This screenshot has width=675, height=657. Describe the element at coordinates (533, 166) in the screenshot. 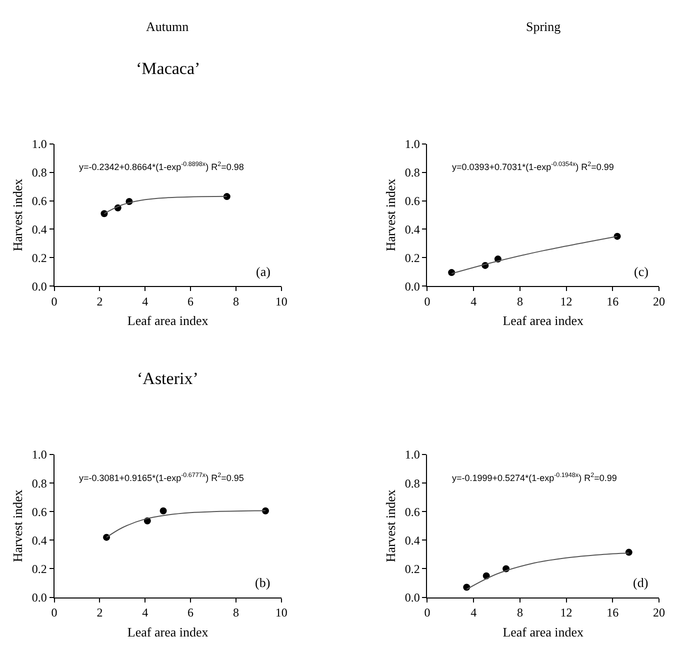

I see `annotation: y=0.0393+0.7031*(1-exp$^{-0.0354x}$) R$^{2}$=0.99` at that location.